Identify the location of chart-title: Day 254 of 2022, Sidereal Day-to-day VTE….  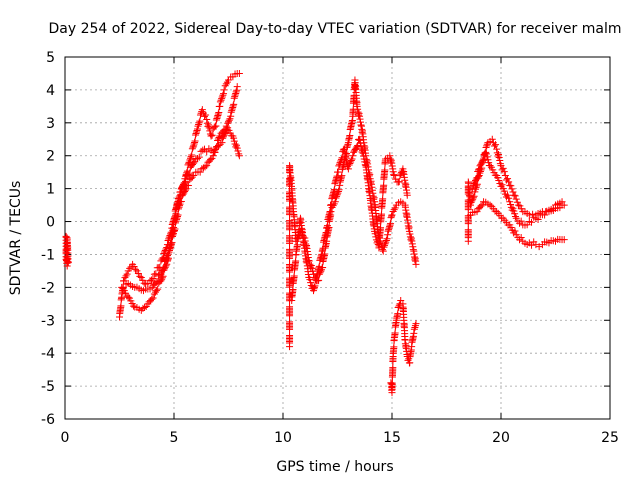
(335, 29).